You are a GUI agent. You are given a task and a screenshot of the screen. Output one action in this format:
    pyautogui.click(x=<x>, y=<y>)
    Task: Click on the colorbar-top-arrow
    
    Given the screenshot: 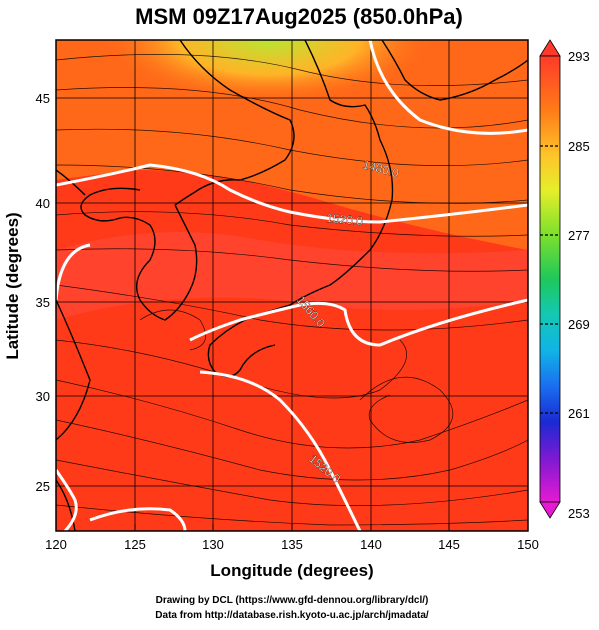 What is the action you would take?
    pyautogui.click(x=550, y=48)
    